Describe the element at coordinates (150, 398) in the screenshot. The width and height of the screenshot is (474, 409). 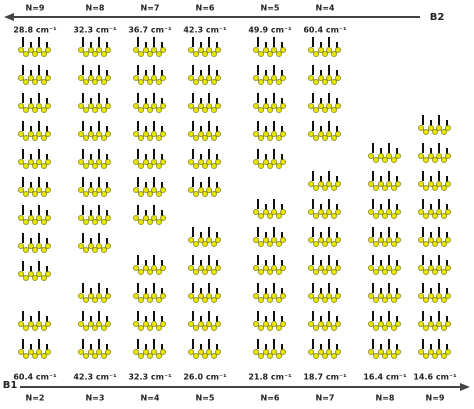
I see `bottom-n-label: N=4` at that location.